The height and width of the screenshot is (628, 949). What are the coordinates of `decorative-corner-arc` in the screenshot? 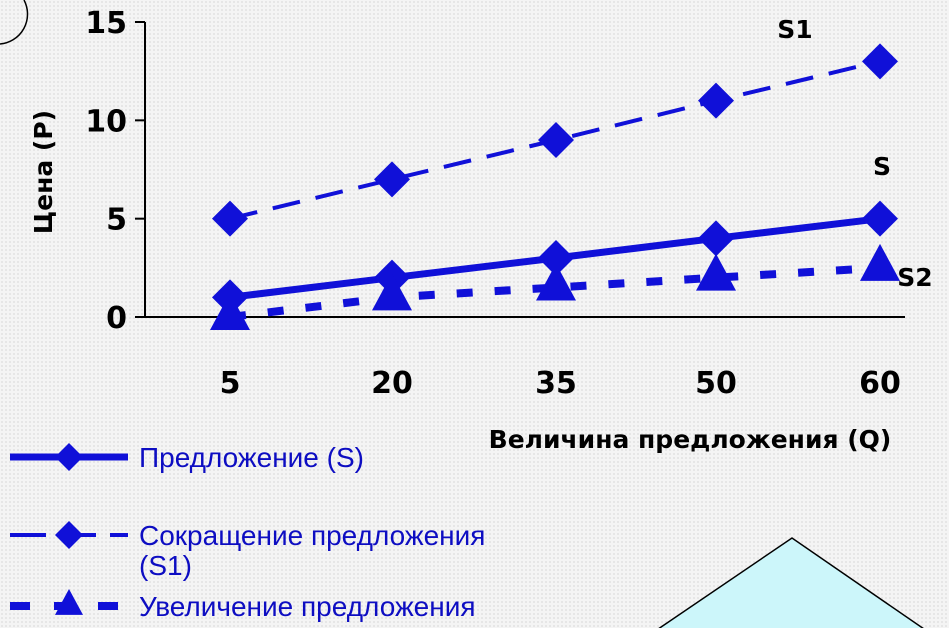 It's located at (14, 22).